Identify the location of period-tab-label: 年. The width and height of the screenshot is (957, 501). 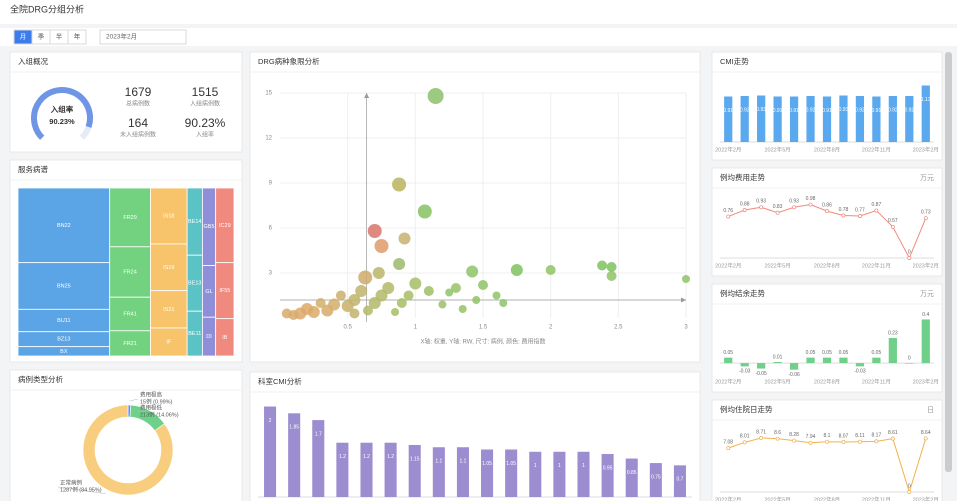
(77, 36).